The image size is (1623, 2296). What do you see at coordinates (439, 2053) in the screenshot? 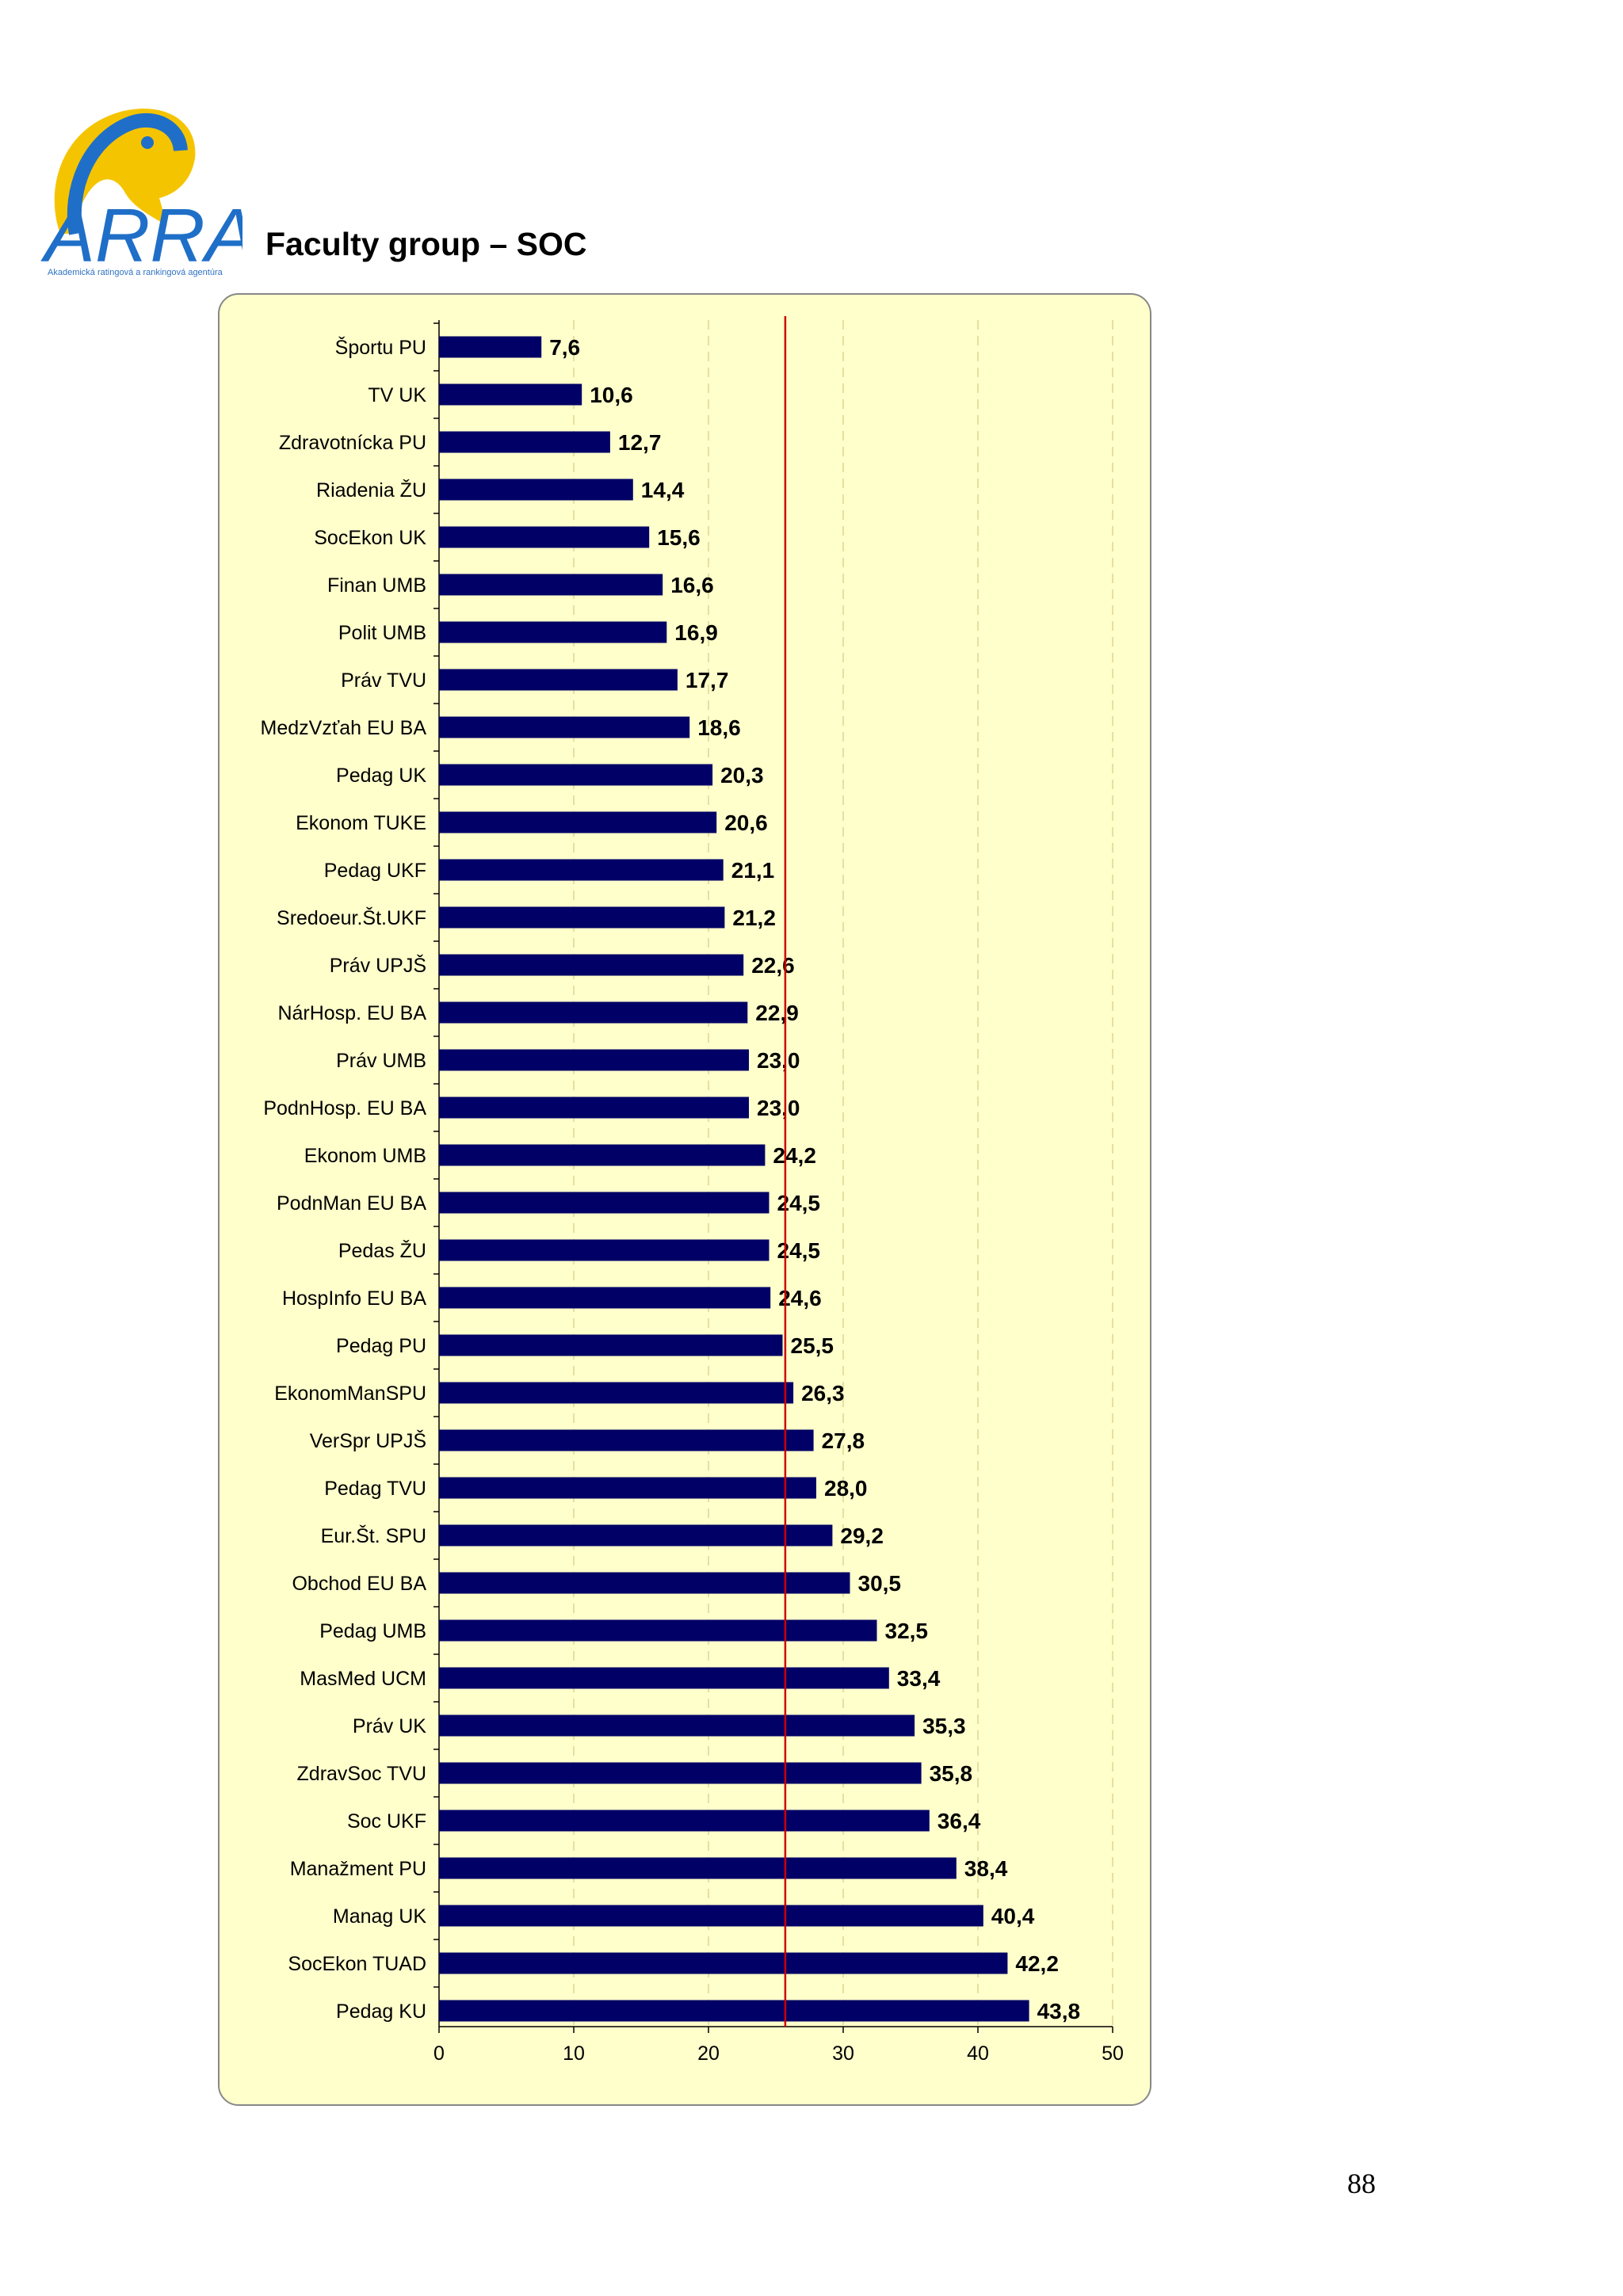
I see `x-tick-label: 0` at bounding box center [439, 2053].